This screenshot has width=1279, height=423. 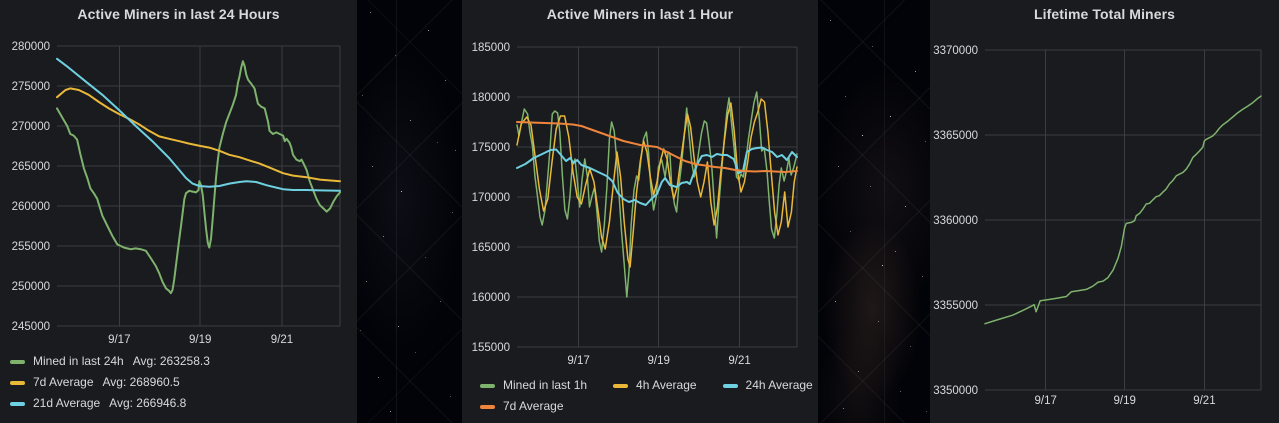 I want to click on y-tick-label: 260000, so click(x=31, y=207).